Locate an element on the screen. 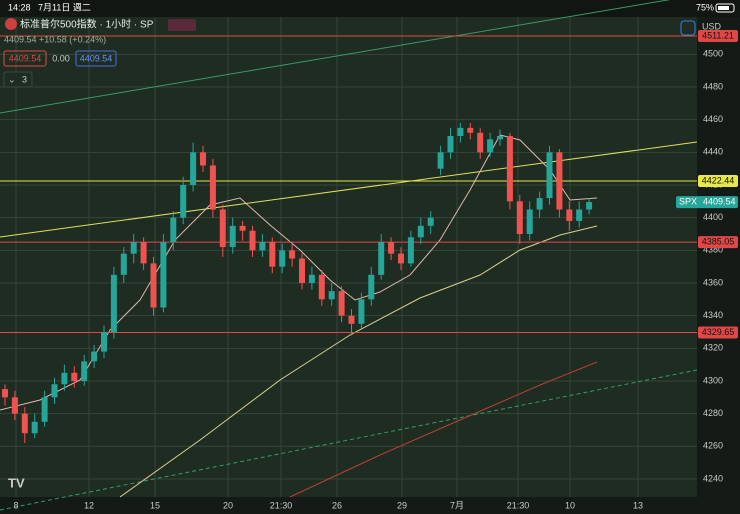  y-tick-label: 4280 is located at coordinates (713, 413).